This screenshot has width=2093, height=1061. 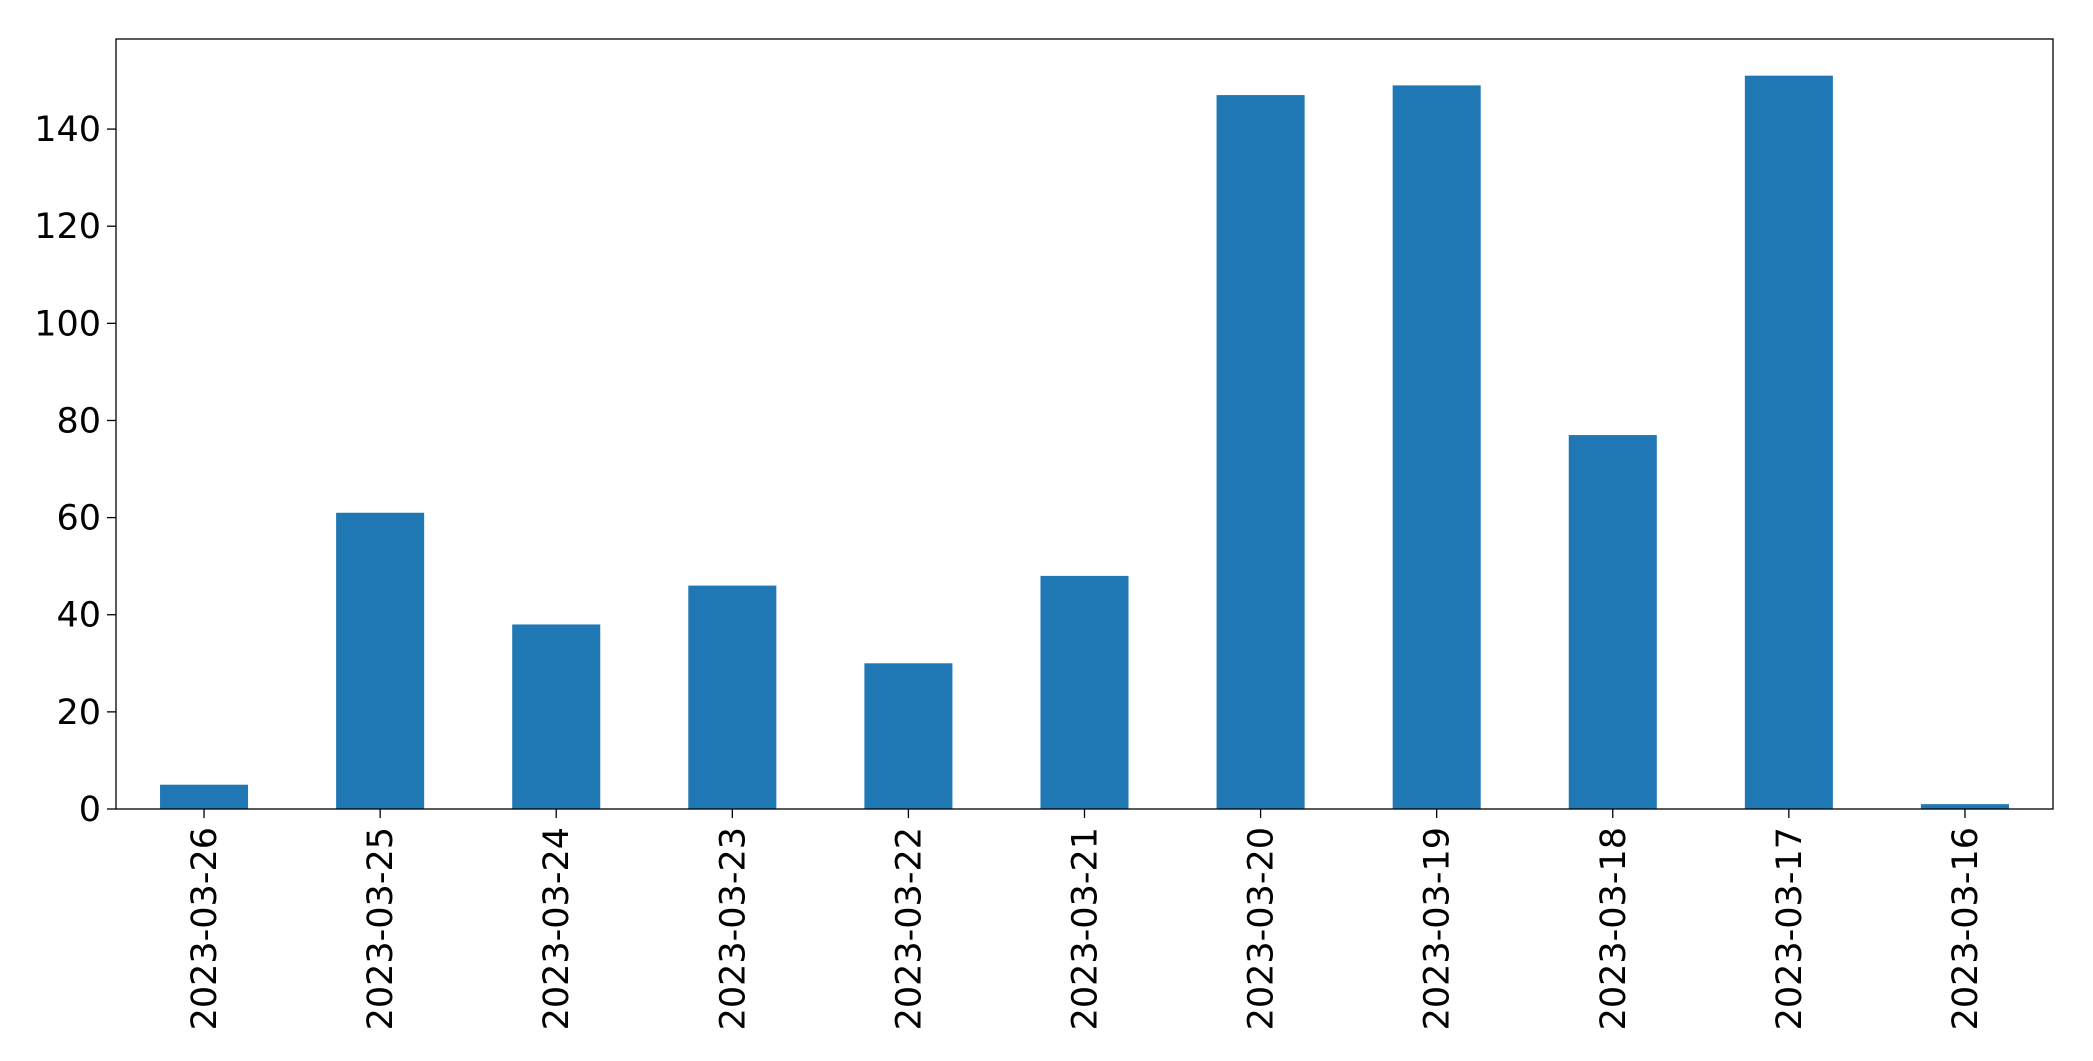 I want to click on y-tick-label: 0, so click(x=90, y=810).